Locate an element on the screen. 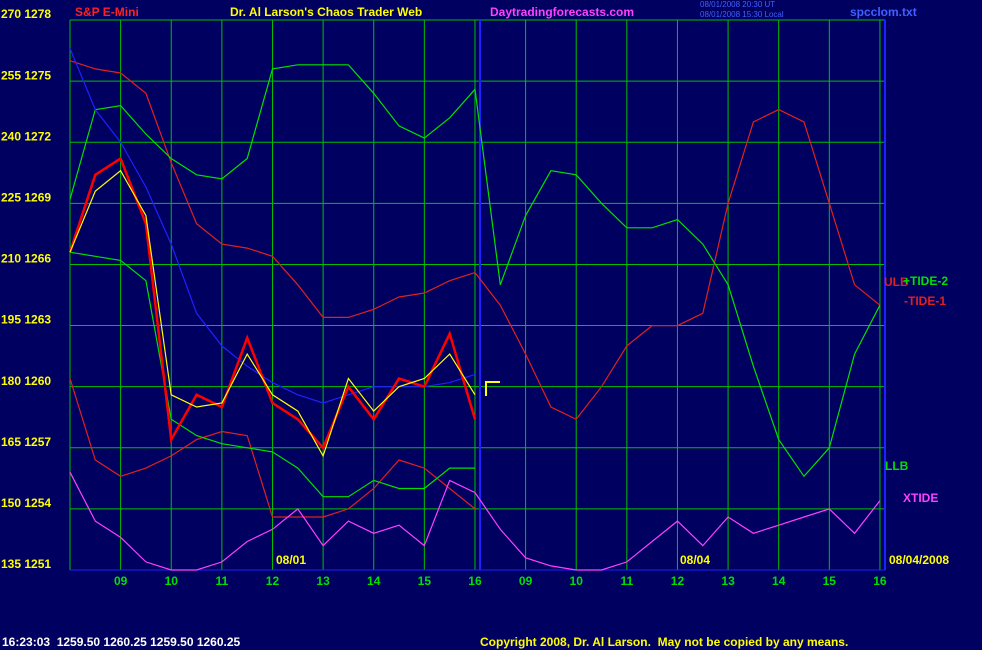 This screenshot has width=982, height=650. chart-title: Dr. Al Larson's Chaos Trader Web is located at coordinates (326, 12).